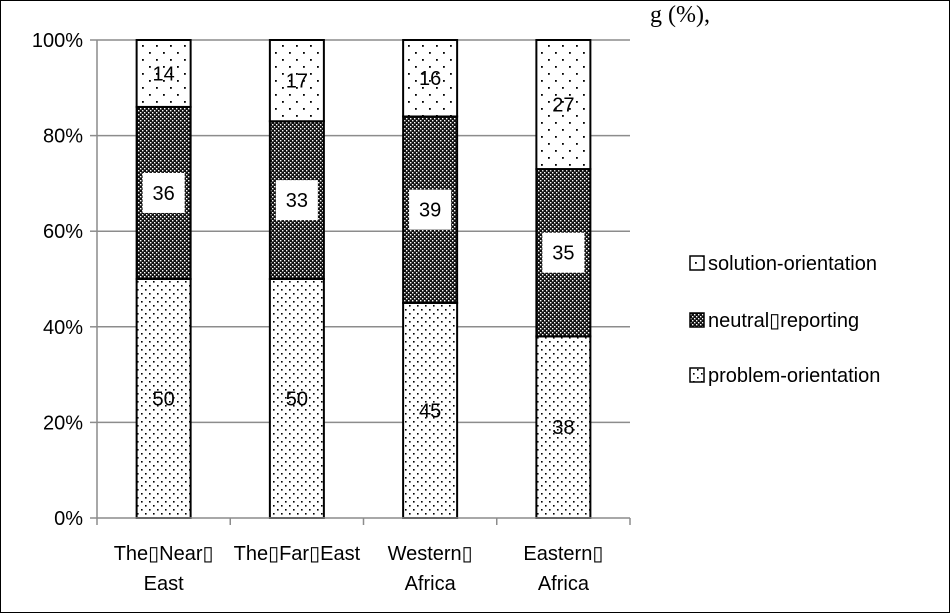  I want to click on data-label: 35, so click(563, 254).